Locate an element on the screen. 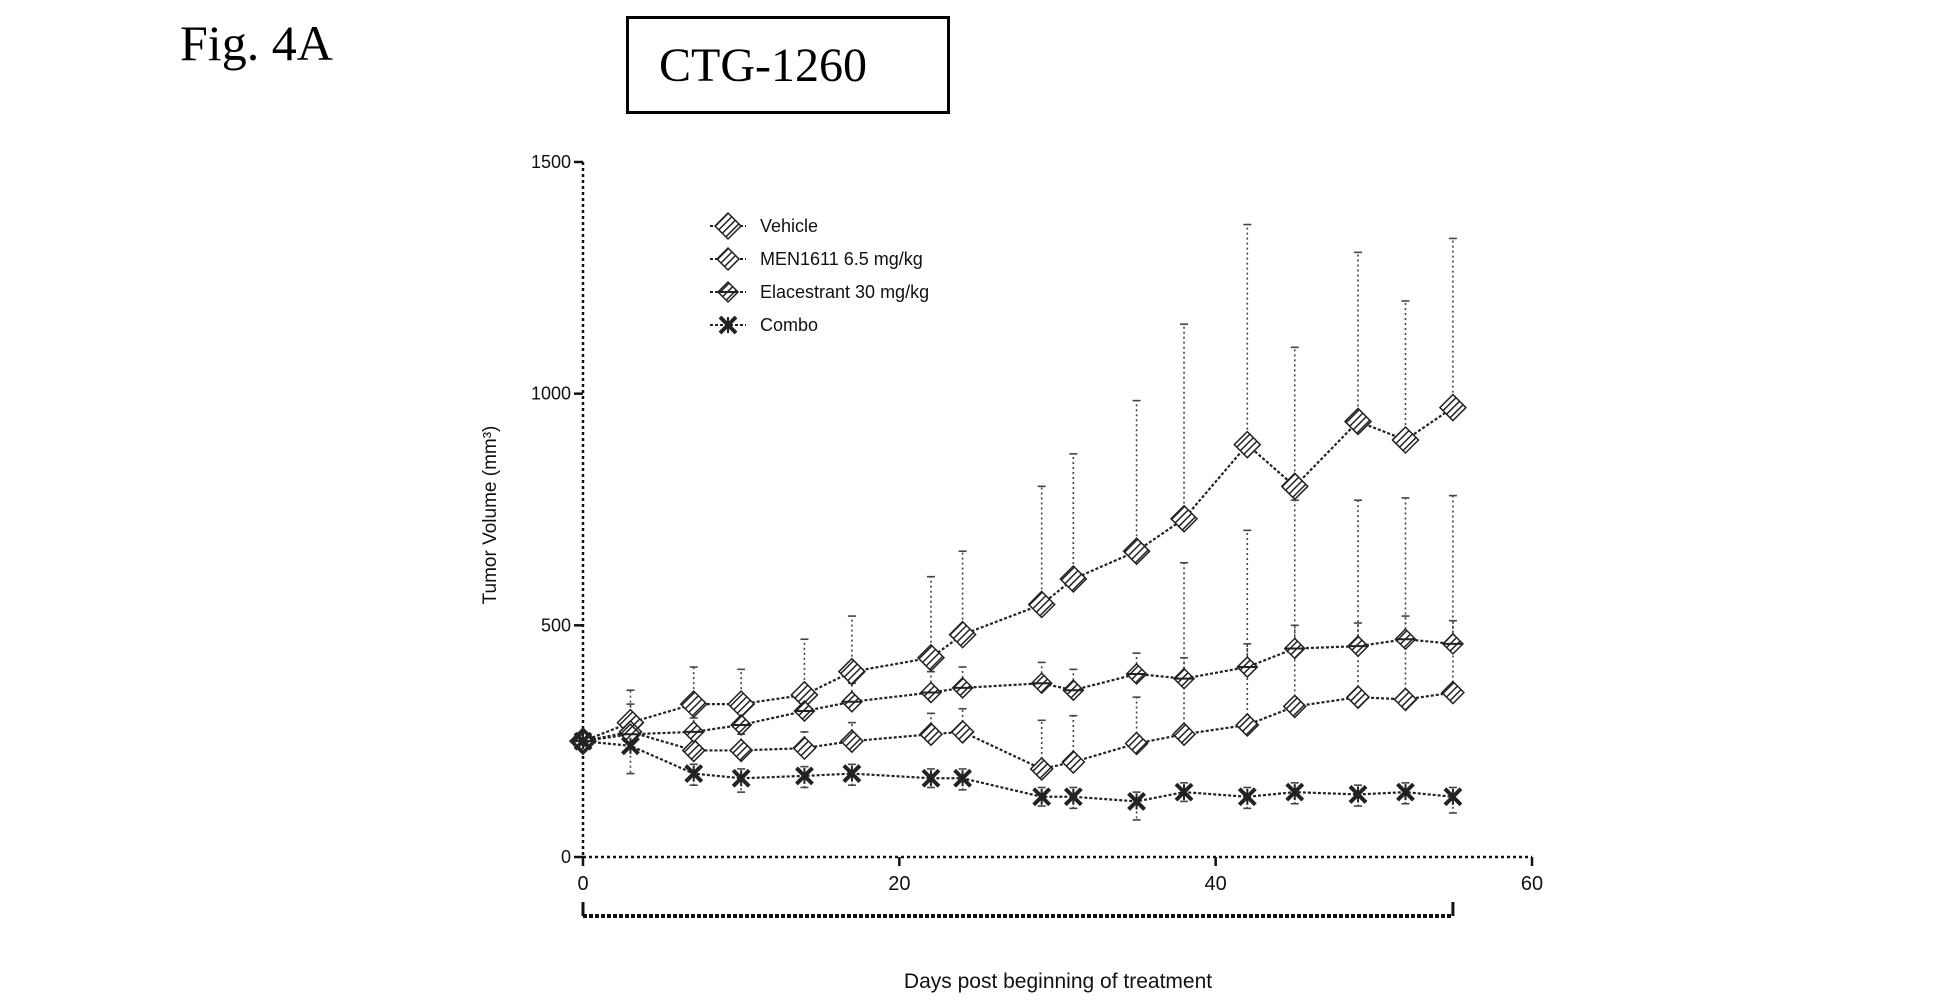 The height and width of the screenshot is (1007, 1948). legend-entry: MEN1611 6.5 mg/kg is located at coordinates (816, 259).